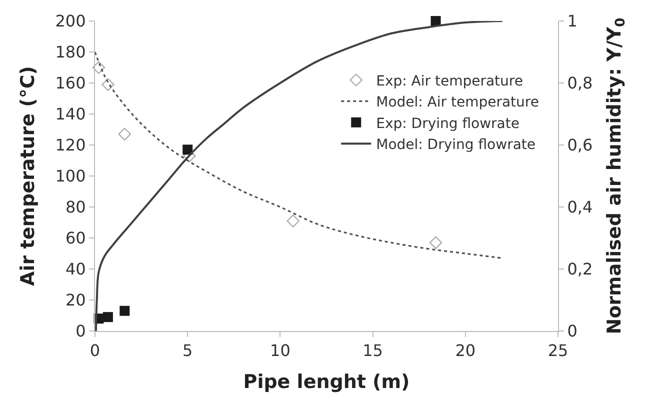 The height and width of the screenshot is (401, 650). Describe the element at coordinates (580, 207) in the screenshot. I see `y2-tick-label: 0,4` at that location.